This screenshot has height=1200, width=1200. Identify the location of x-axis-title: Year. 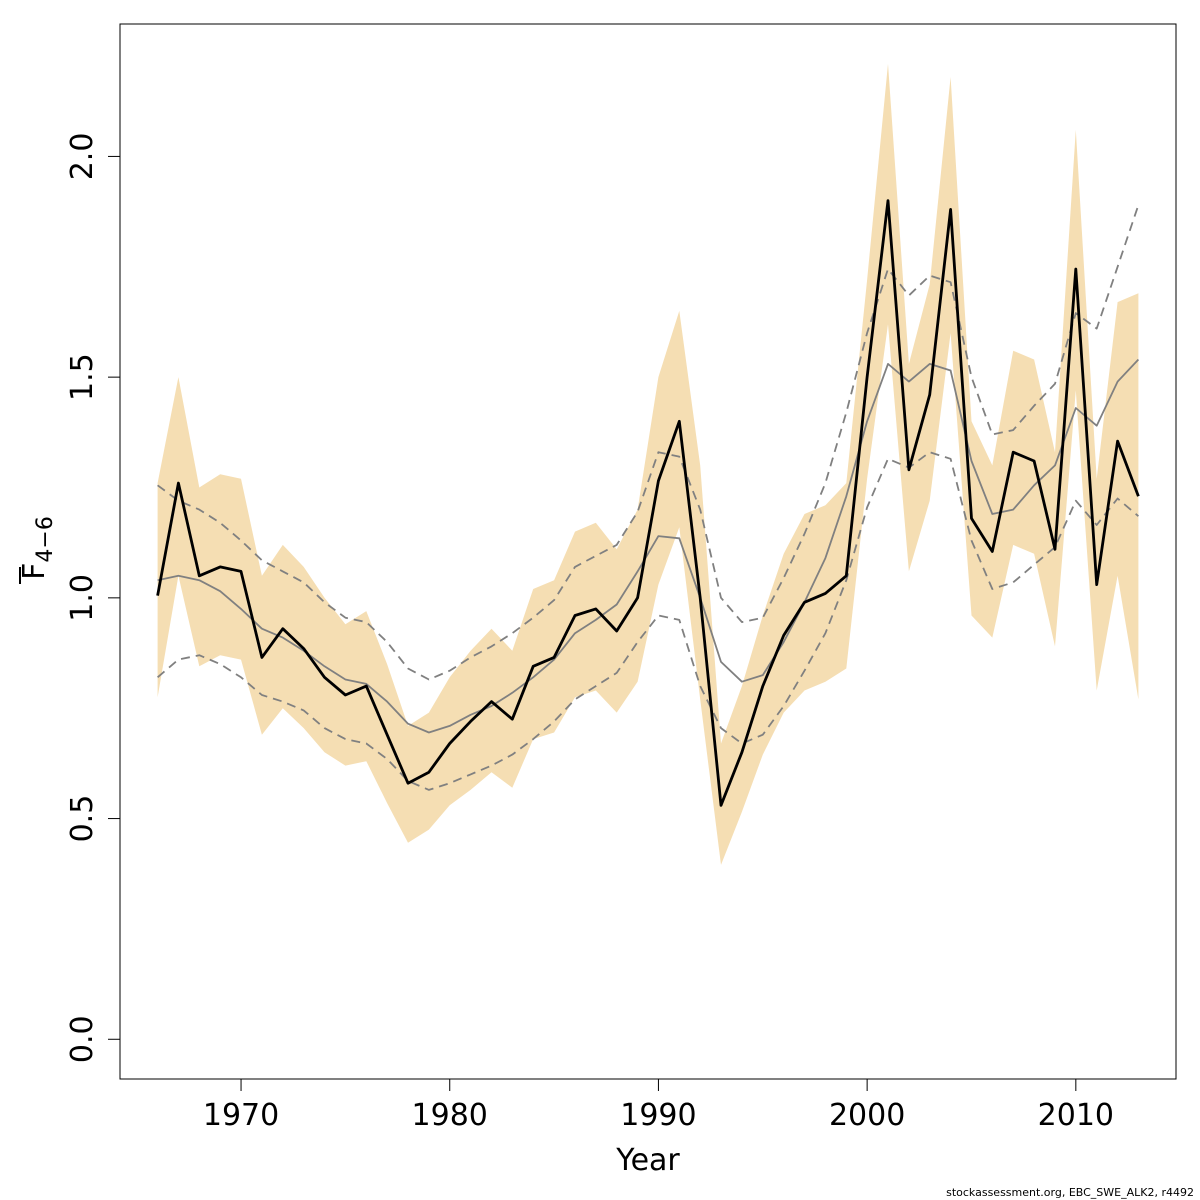
(647, 1160).